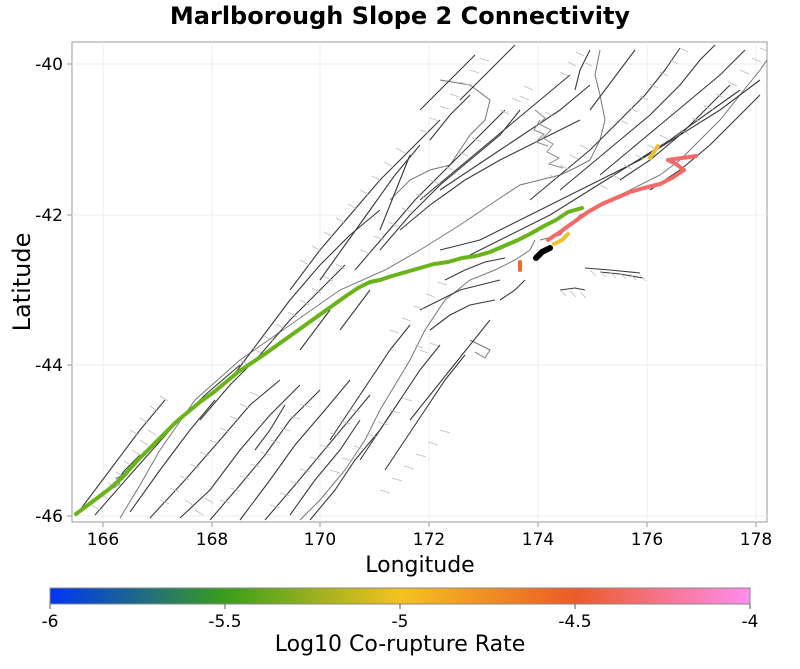  I want to click on colorbar-tick-label: -6, so click(50, 622).